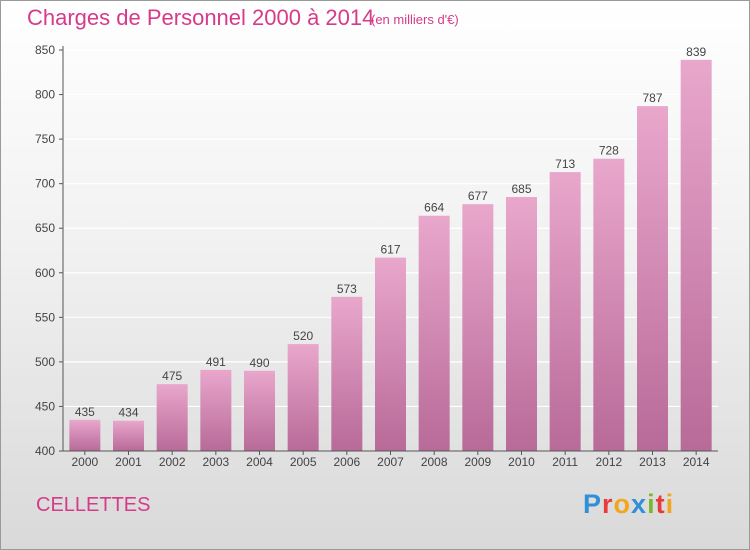 The height and width of the screenshot is (550, 750). What do you see at coordinates (45, 50) in the screenshot?
I see `y-tick-label: 850` at bounding box center [45, 50].